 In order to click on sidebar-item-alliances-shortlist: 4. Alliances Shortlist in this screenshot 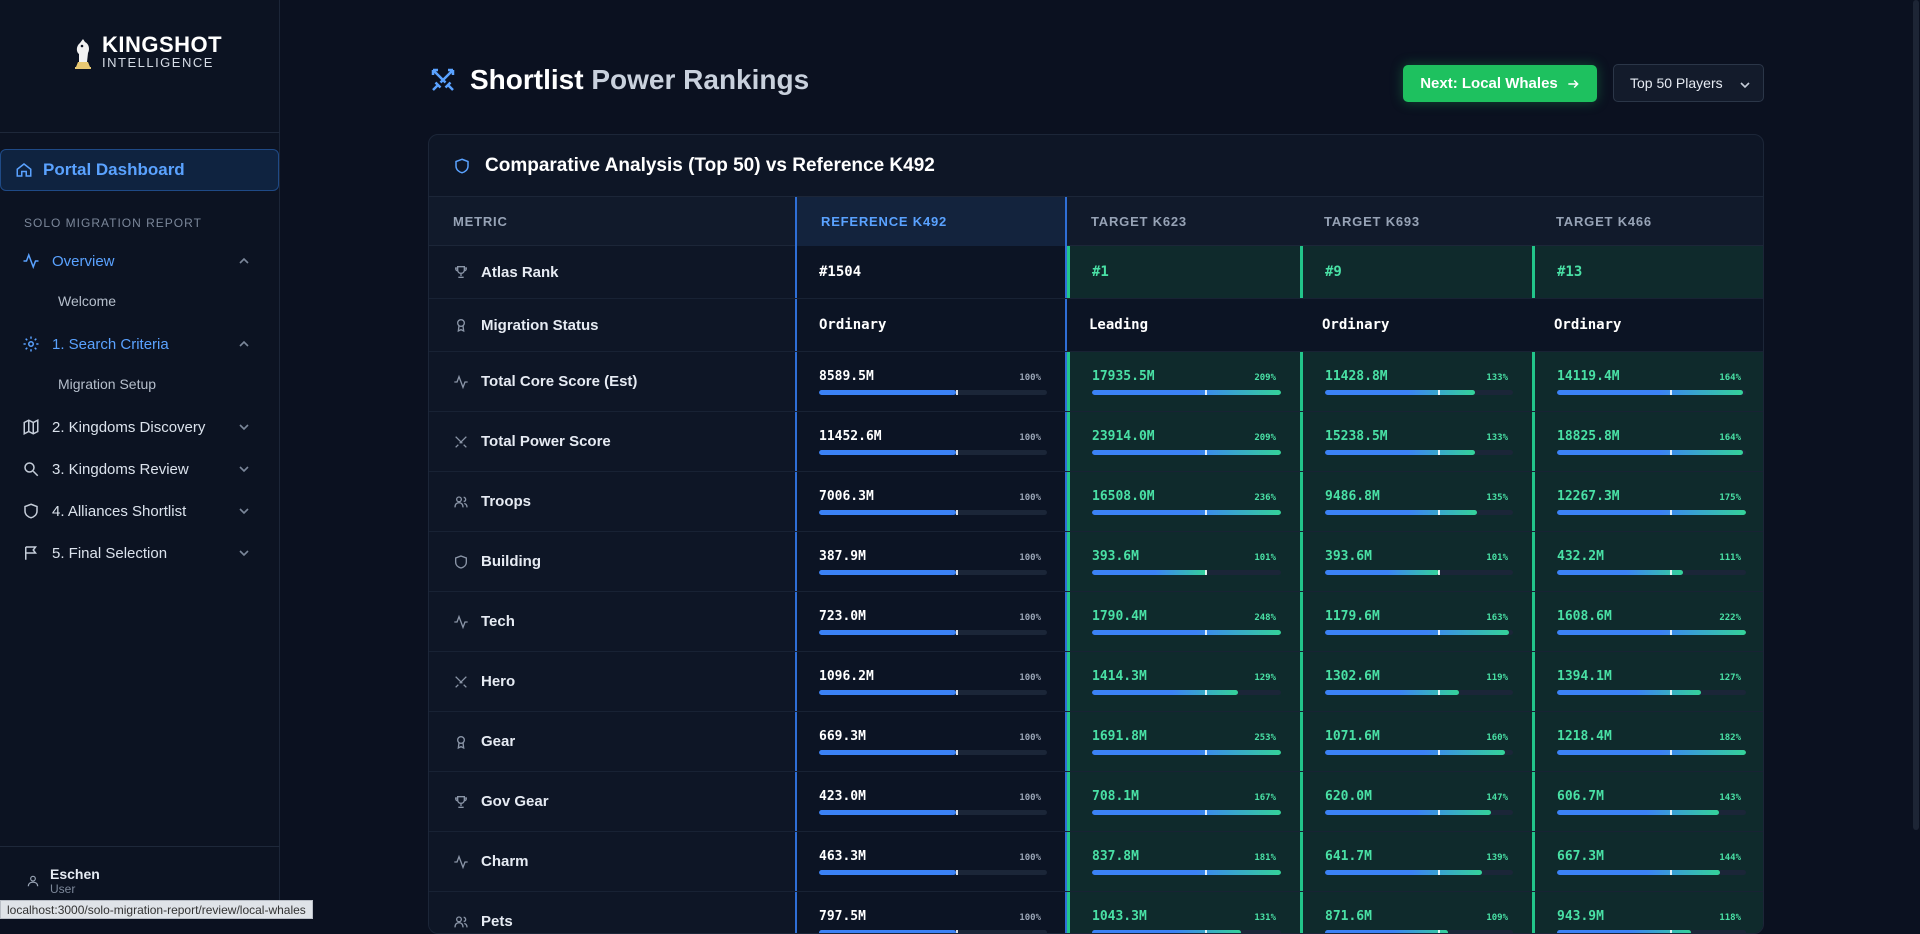, I will do `click(139, 511)`.